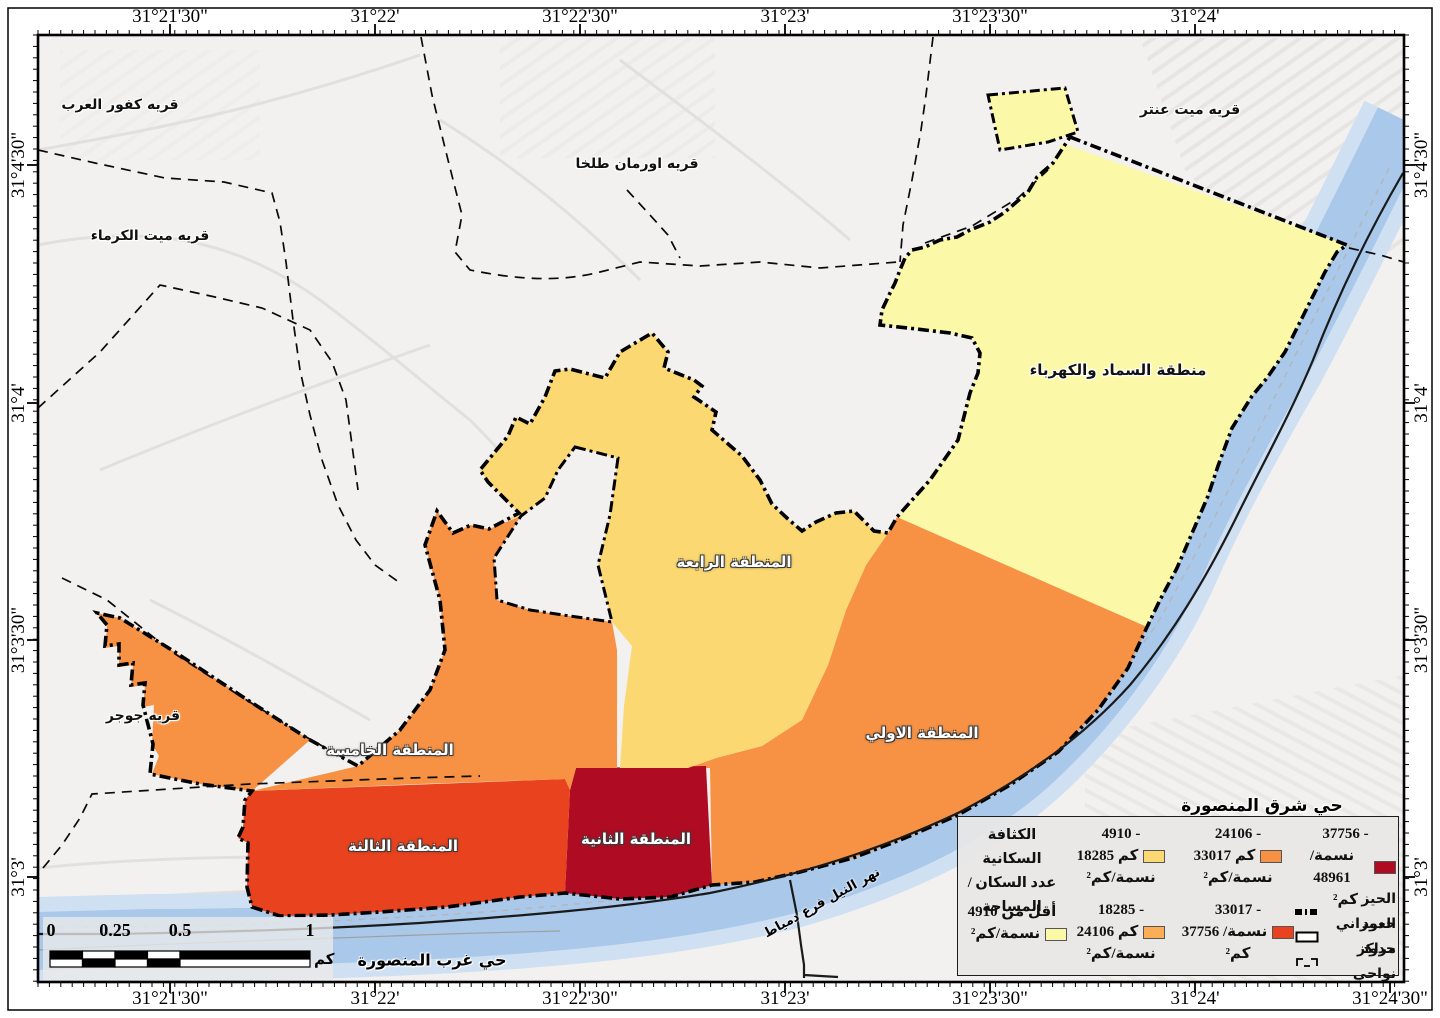 Image resolution: width=1440 pixels, height=1018 pixels. I want to click on legend-title-line: عدد السكان /, so click(1012, 883).